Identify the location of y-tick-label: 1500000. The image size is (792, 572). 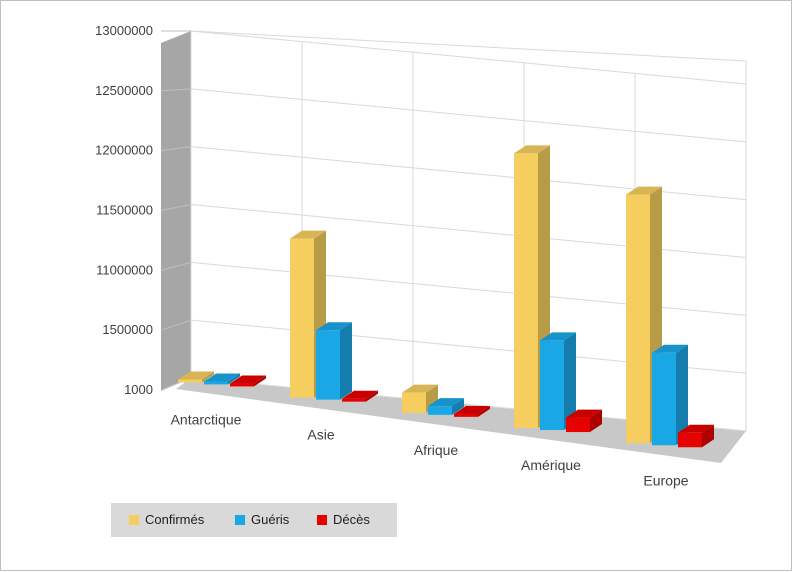
(127, 329).